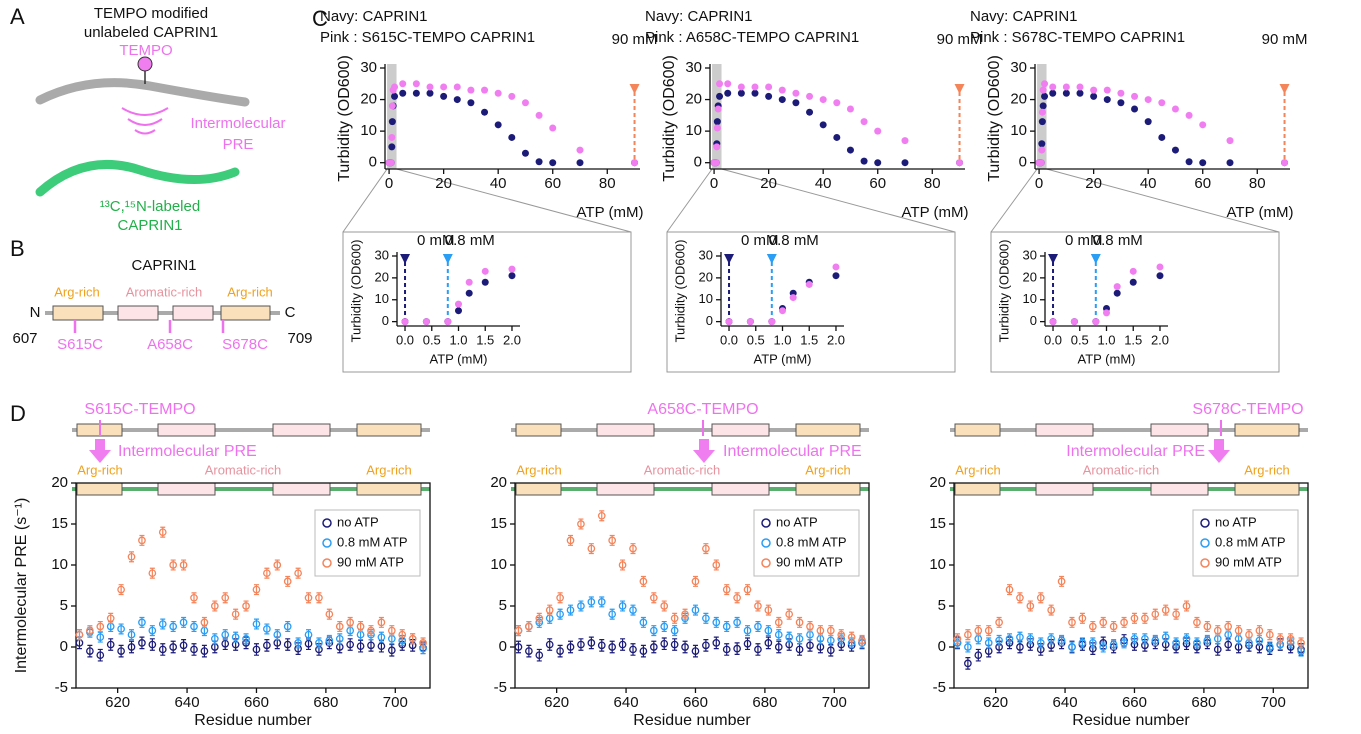  I want to click on domain-box, so click(186, 430).